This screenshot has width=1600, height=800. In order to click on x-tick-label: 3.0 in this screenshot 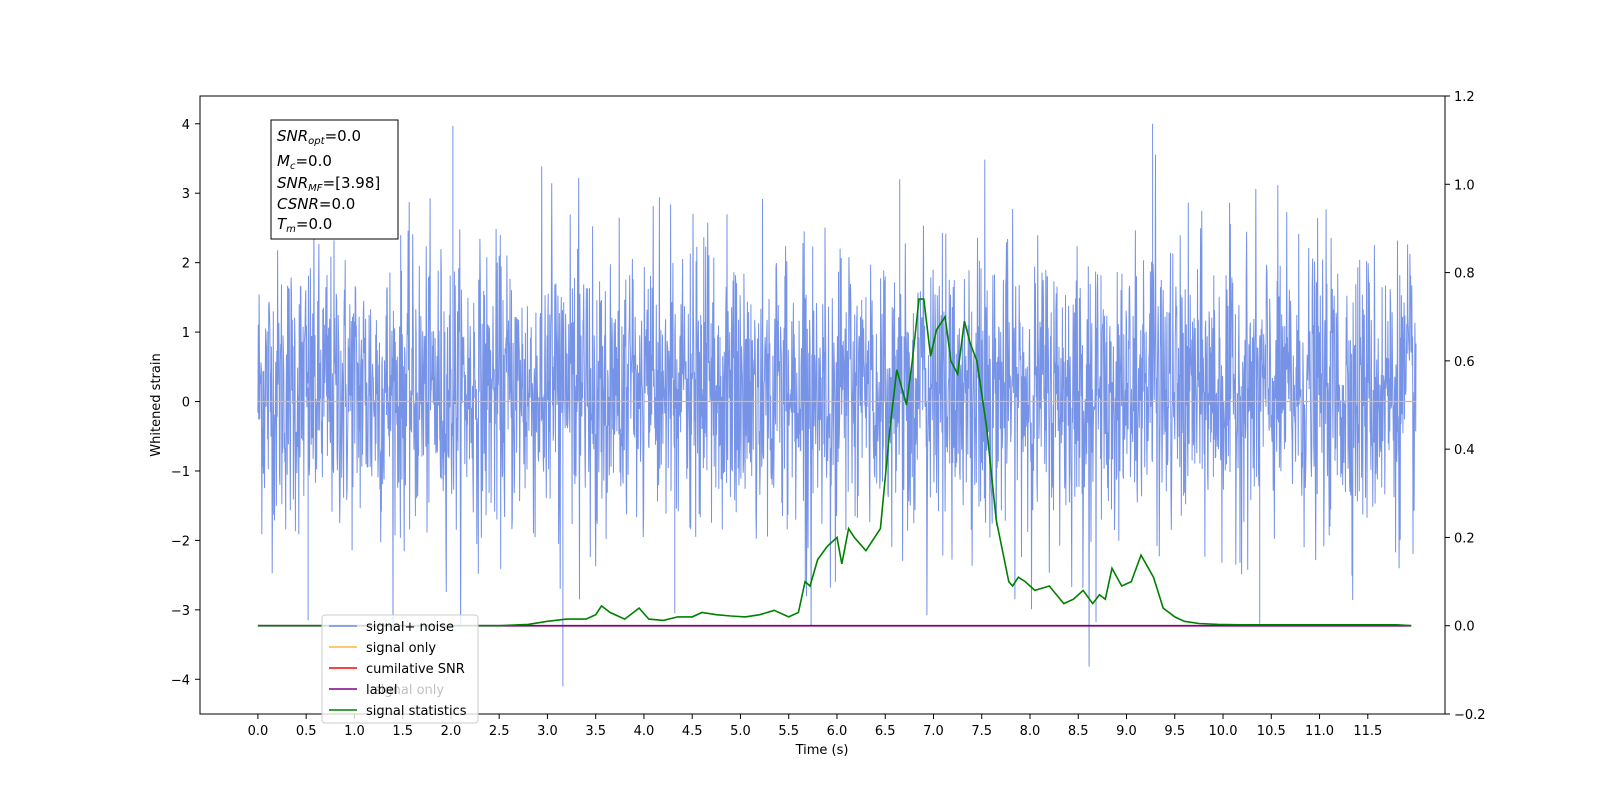, I will do `click(547, 731)`.